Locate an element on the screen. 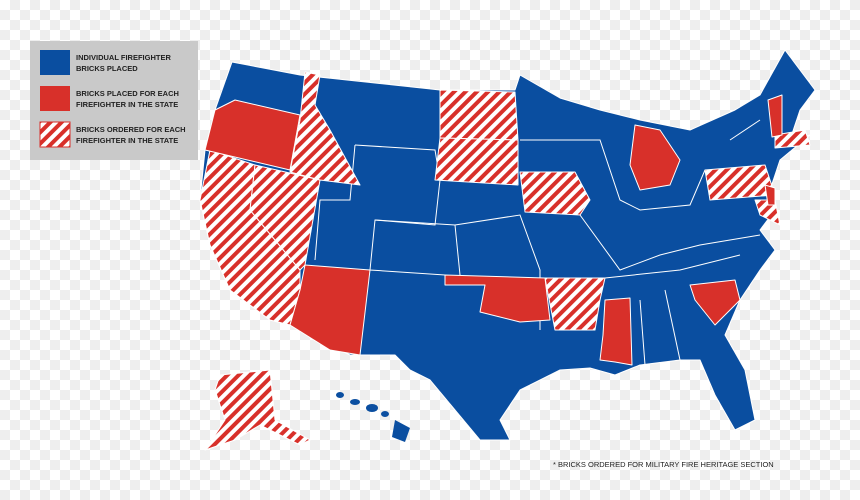 The image size is (860, 500). hawaii is located at coordinates (373, 417).